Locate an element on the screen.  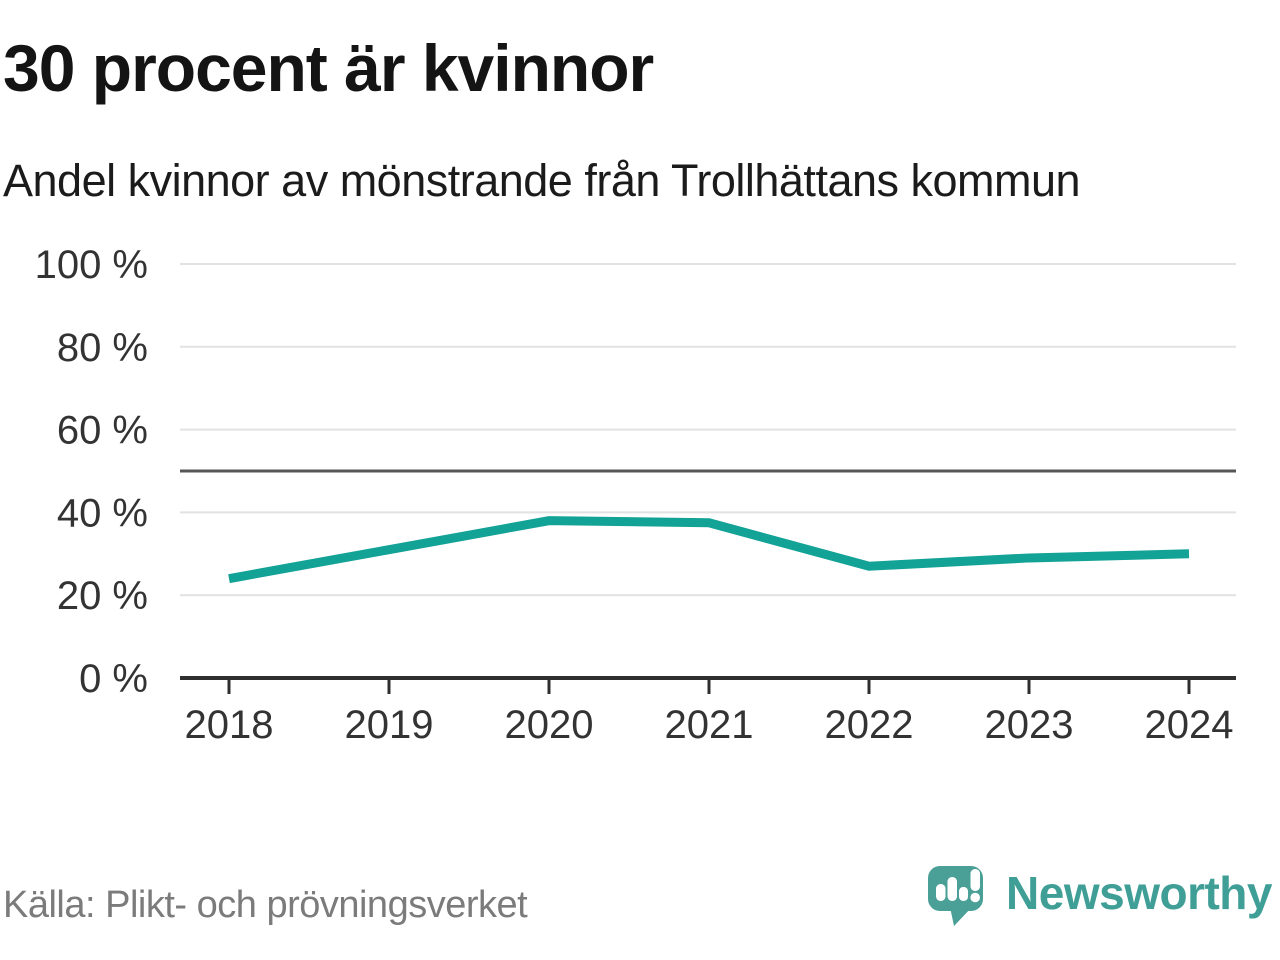
source-caption: Källa: Plikt- och prövningsverket is located at coordinates (265, 905).